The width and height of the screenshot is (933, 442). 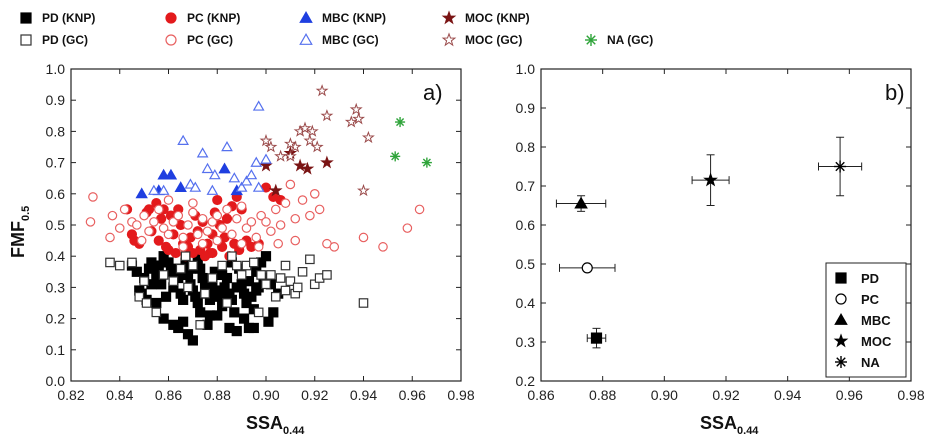 I want to click on legend-label: PD (GC), so click(x=65, y=40).